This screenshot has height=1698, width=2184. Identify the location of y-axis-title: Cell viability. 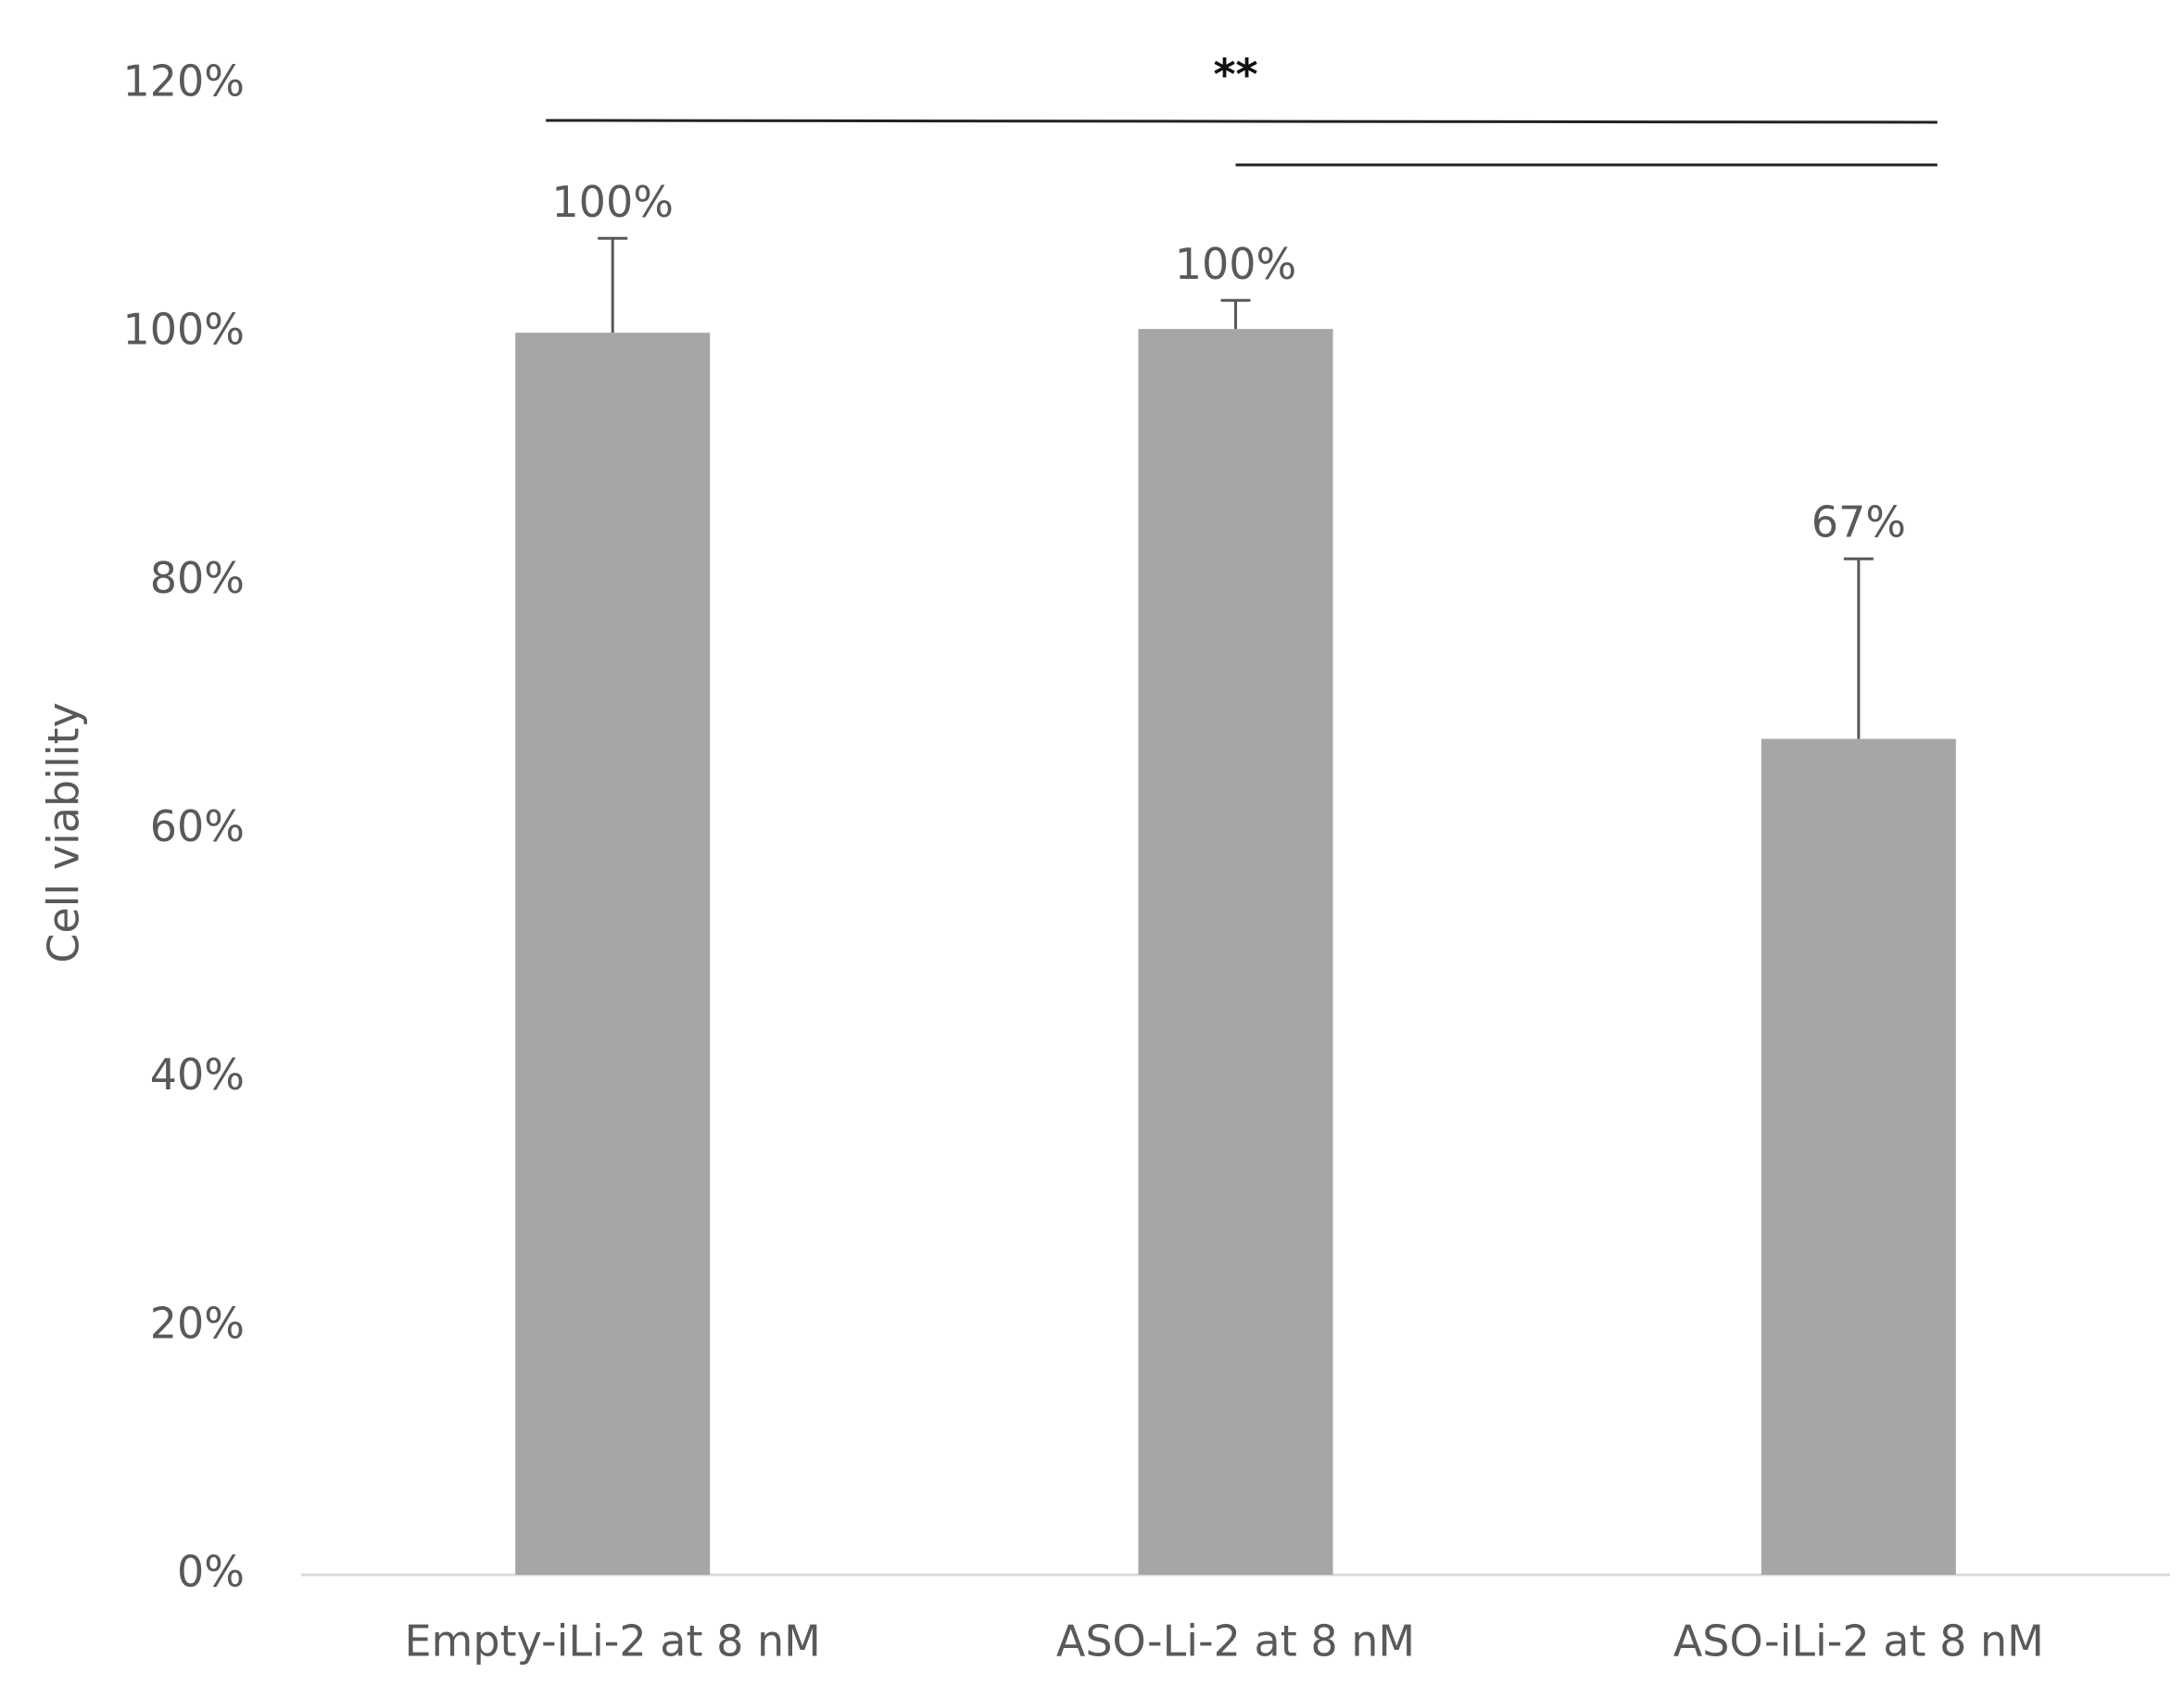
(64, 832).